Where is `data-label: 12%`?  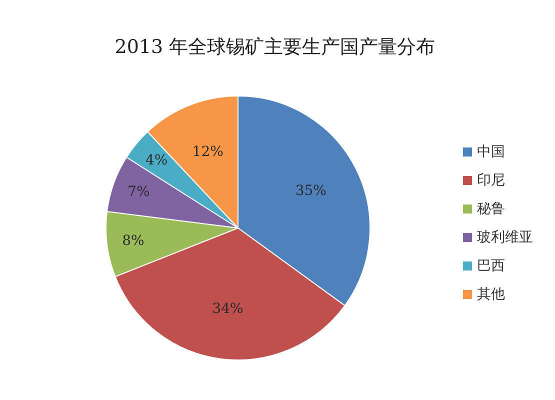 data-label: 12% is located at coordinates (208, 152).